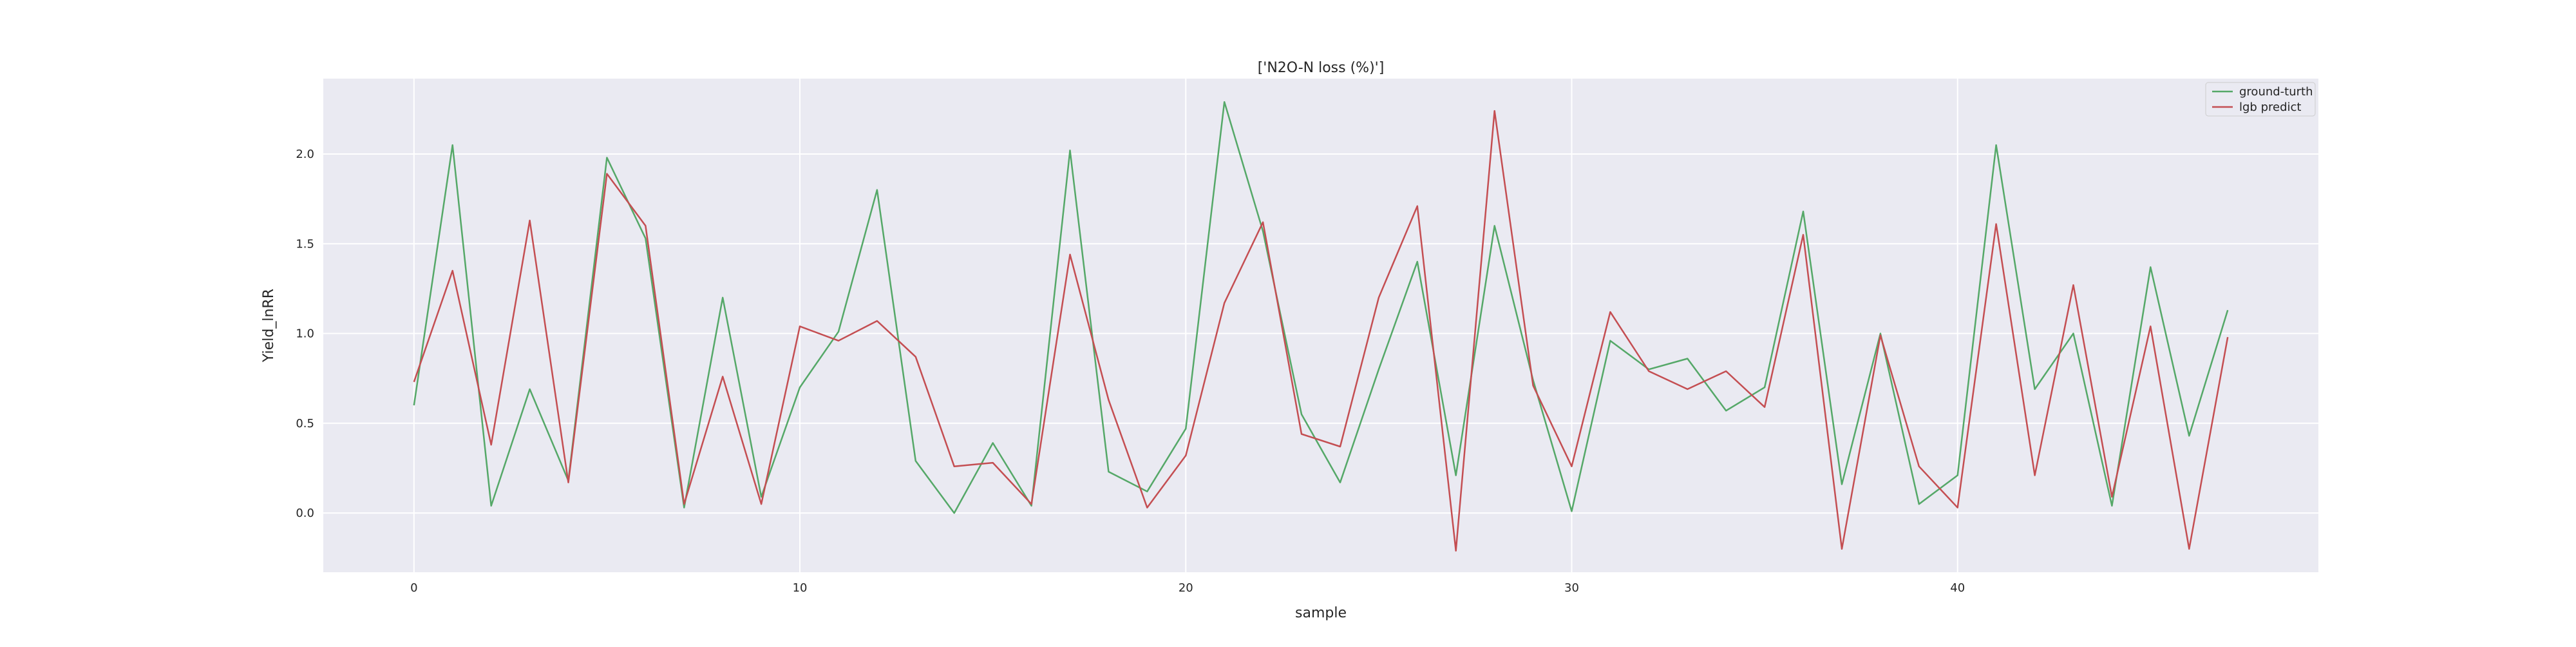 This screenshot has height=647, width=2576. I want to click on legend: ground-turth lgb predict, so click(2260, 99).